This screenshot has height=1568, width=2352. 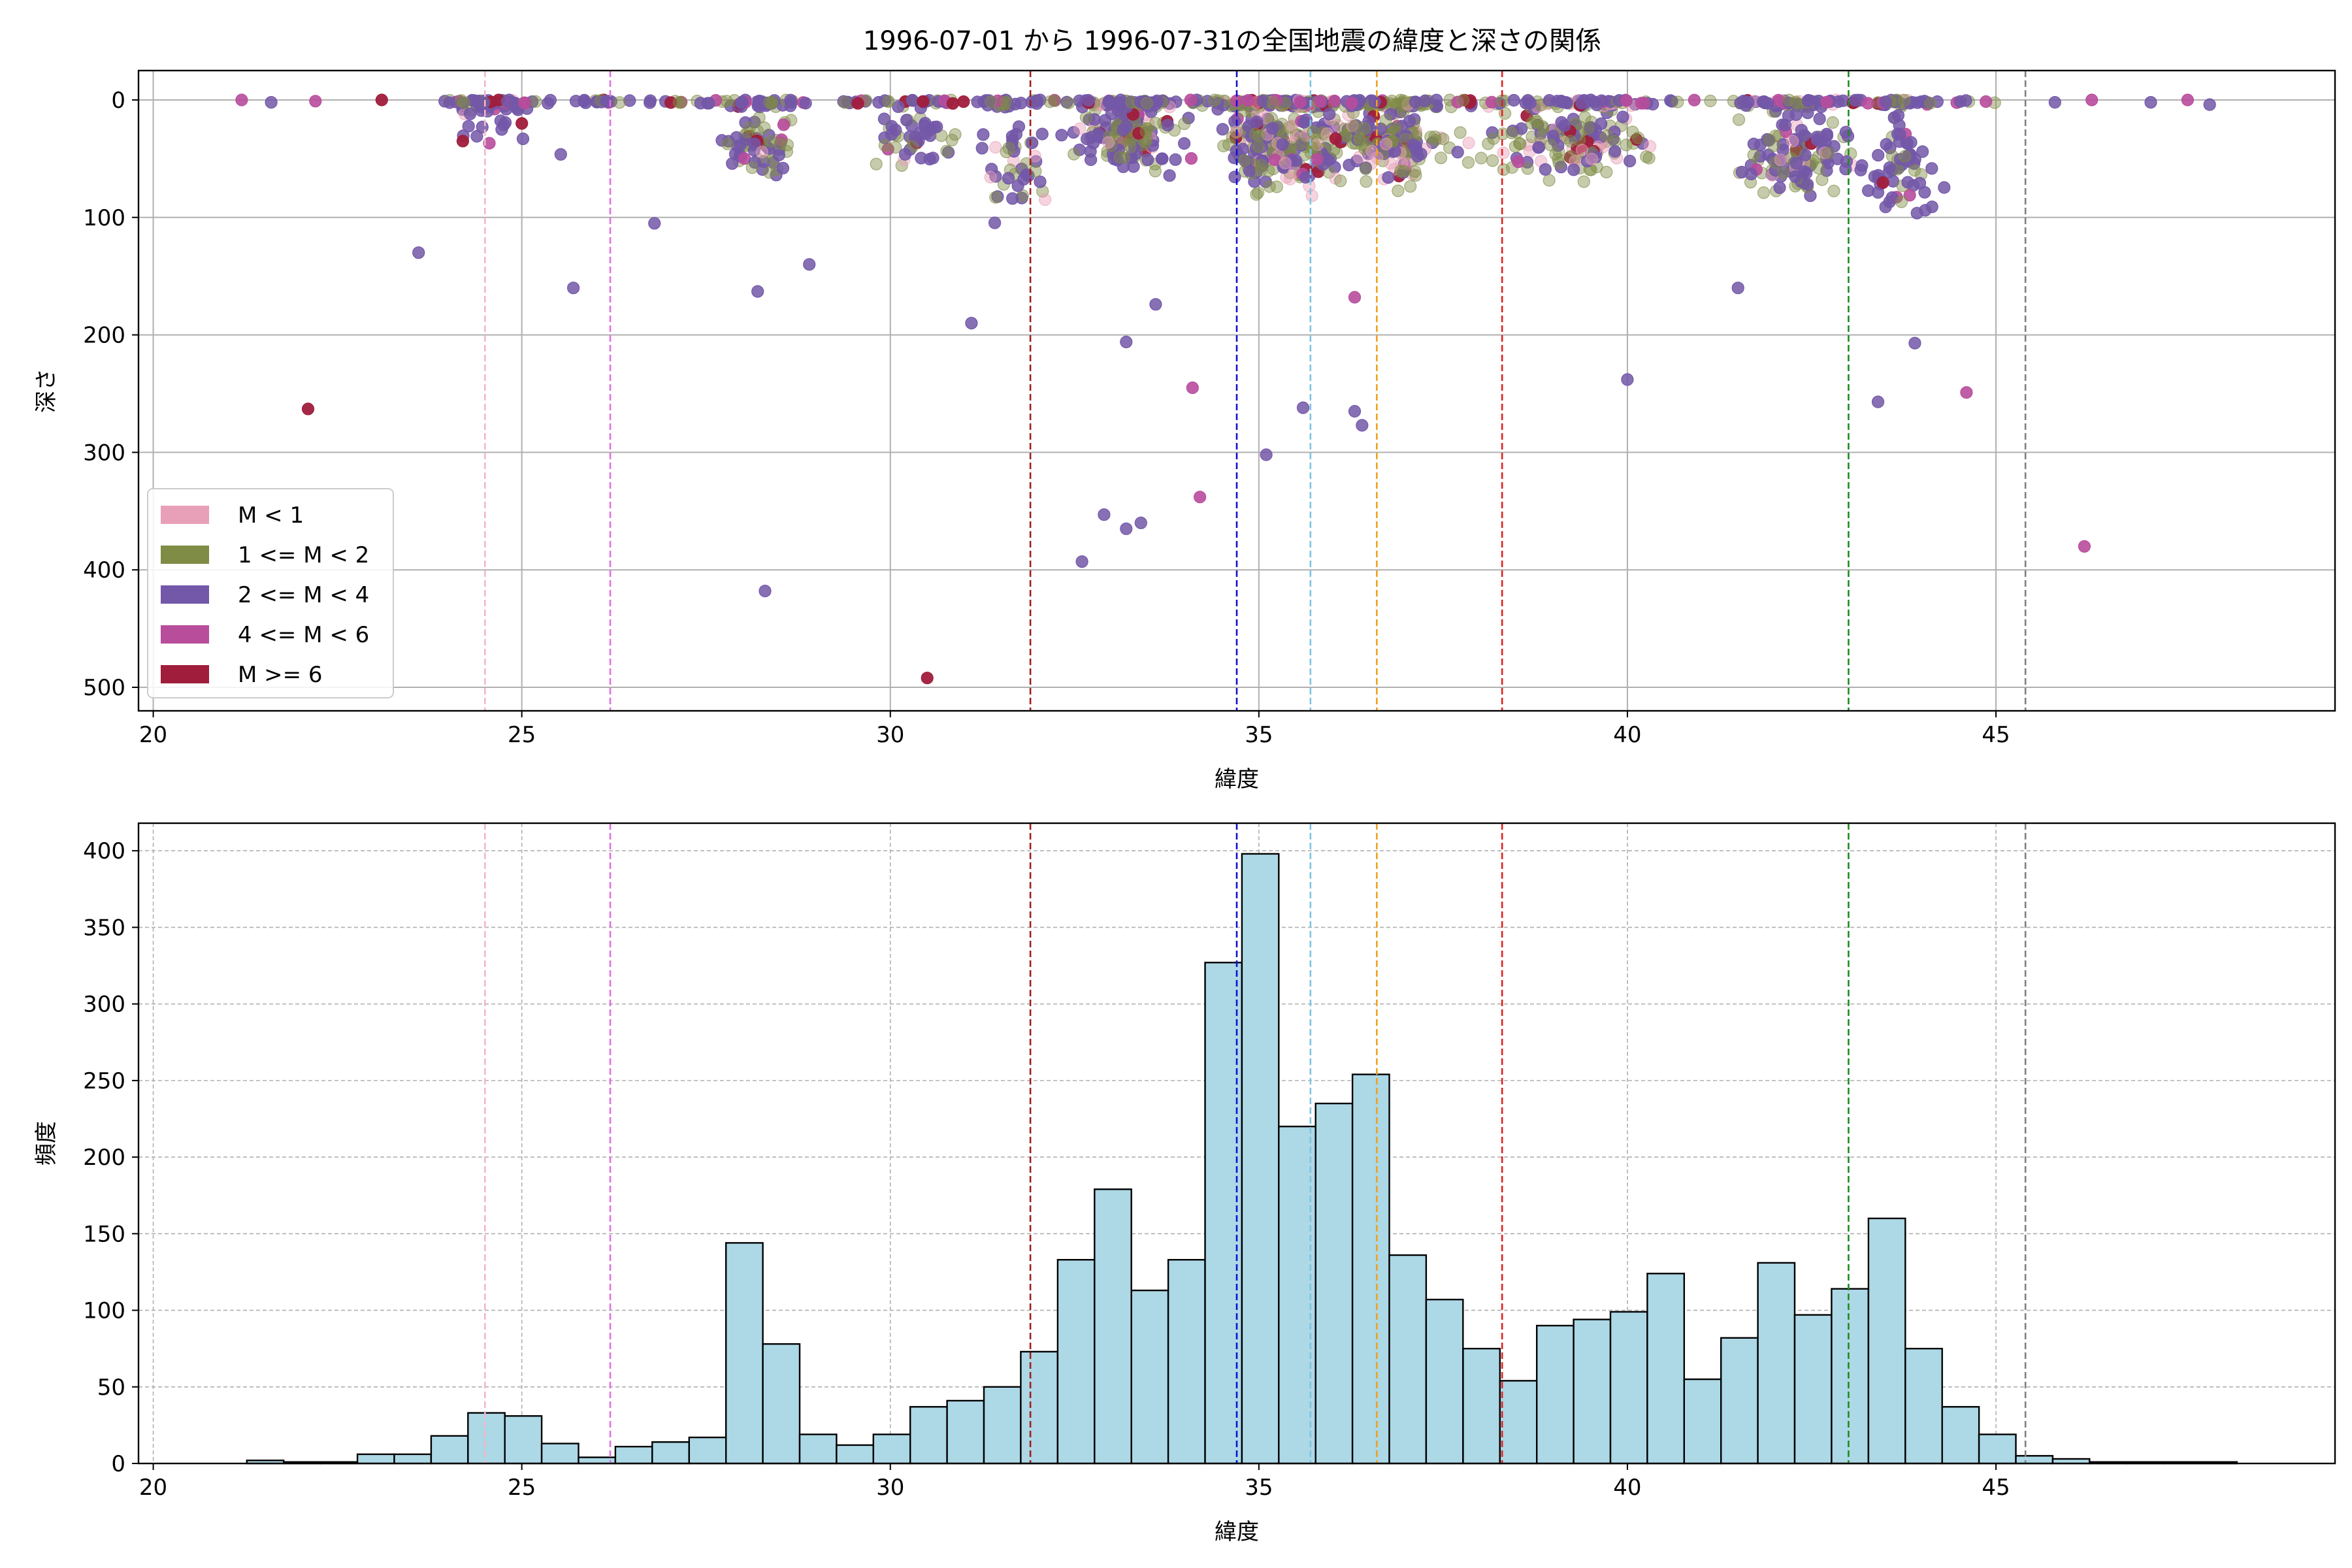 What do you see at coordinates (1996, 735) in the screenshot?
I see `scatter-x-tick-label: 45` at bounding box center [1996, 735].